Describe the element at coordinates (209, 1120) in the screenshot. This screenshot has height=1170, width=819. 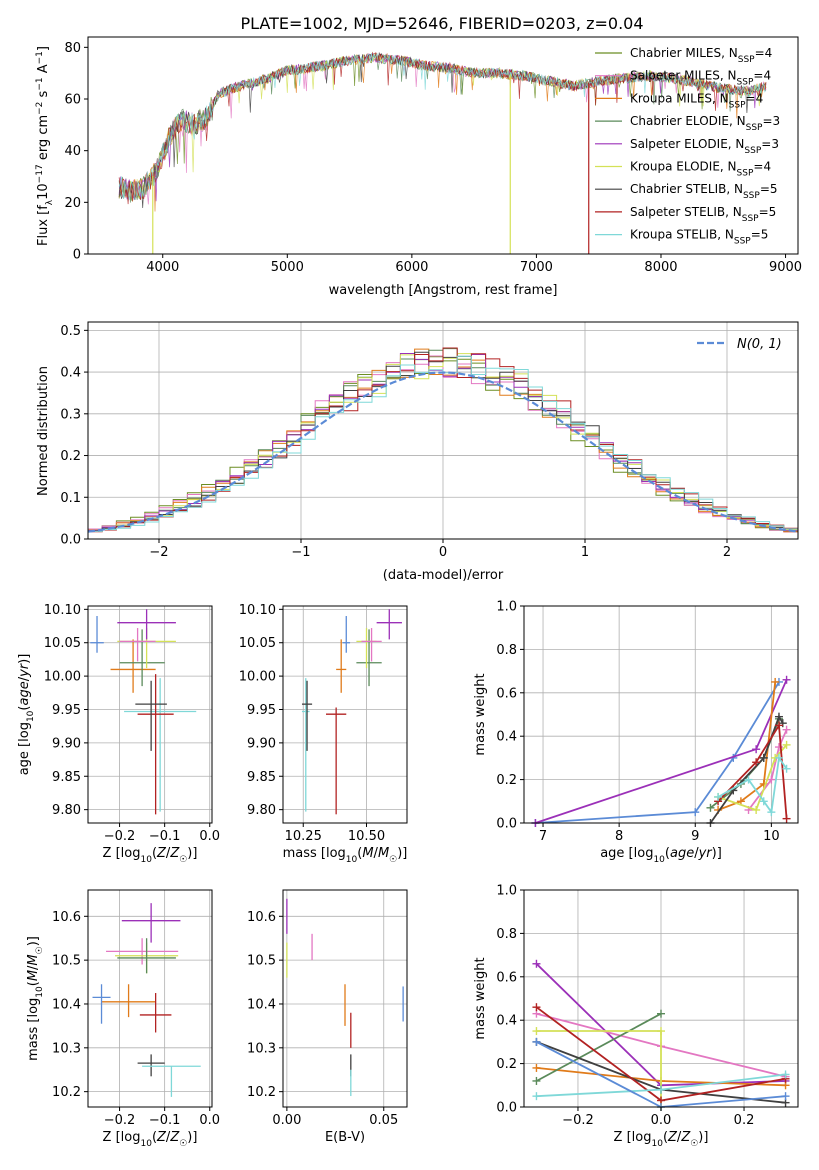
I see `x-tick-label: 0.0` at that location.